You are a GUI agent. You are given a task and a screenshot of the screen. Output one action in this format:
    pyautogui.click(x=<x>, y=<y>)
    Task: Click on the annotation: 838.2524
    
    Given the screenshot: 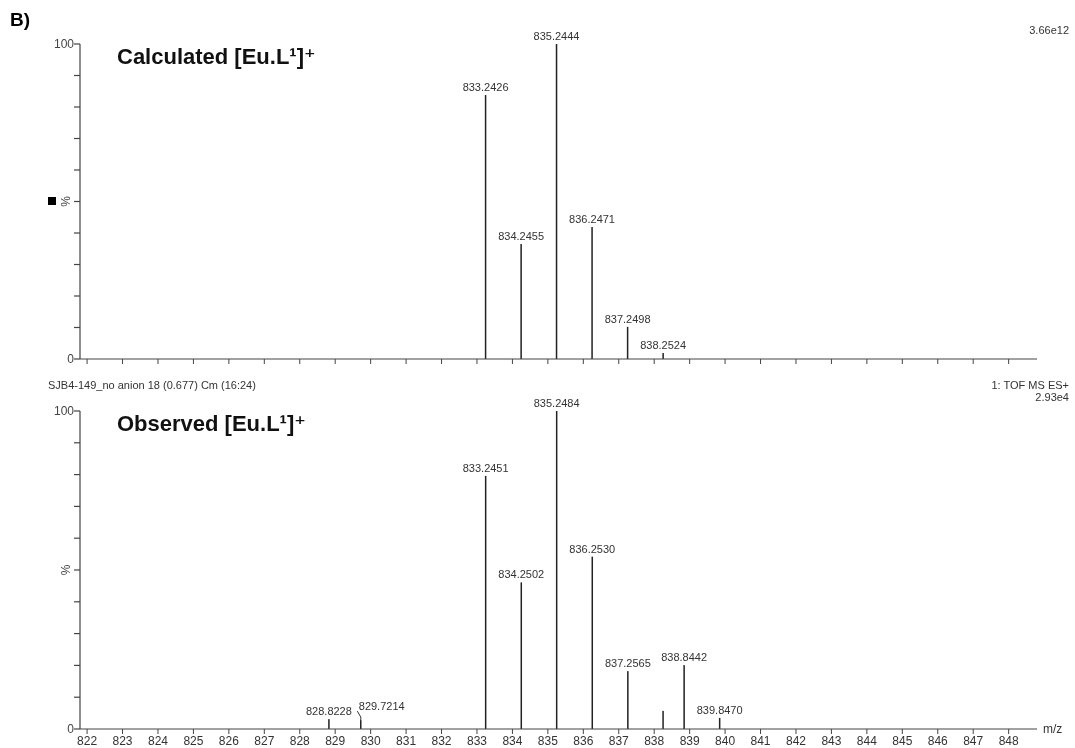 What is the action you would take?
    pyautogui.click(x=663, y=345)
    